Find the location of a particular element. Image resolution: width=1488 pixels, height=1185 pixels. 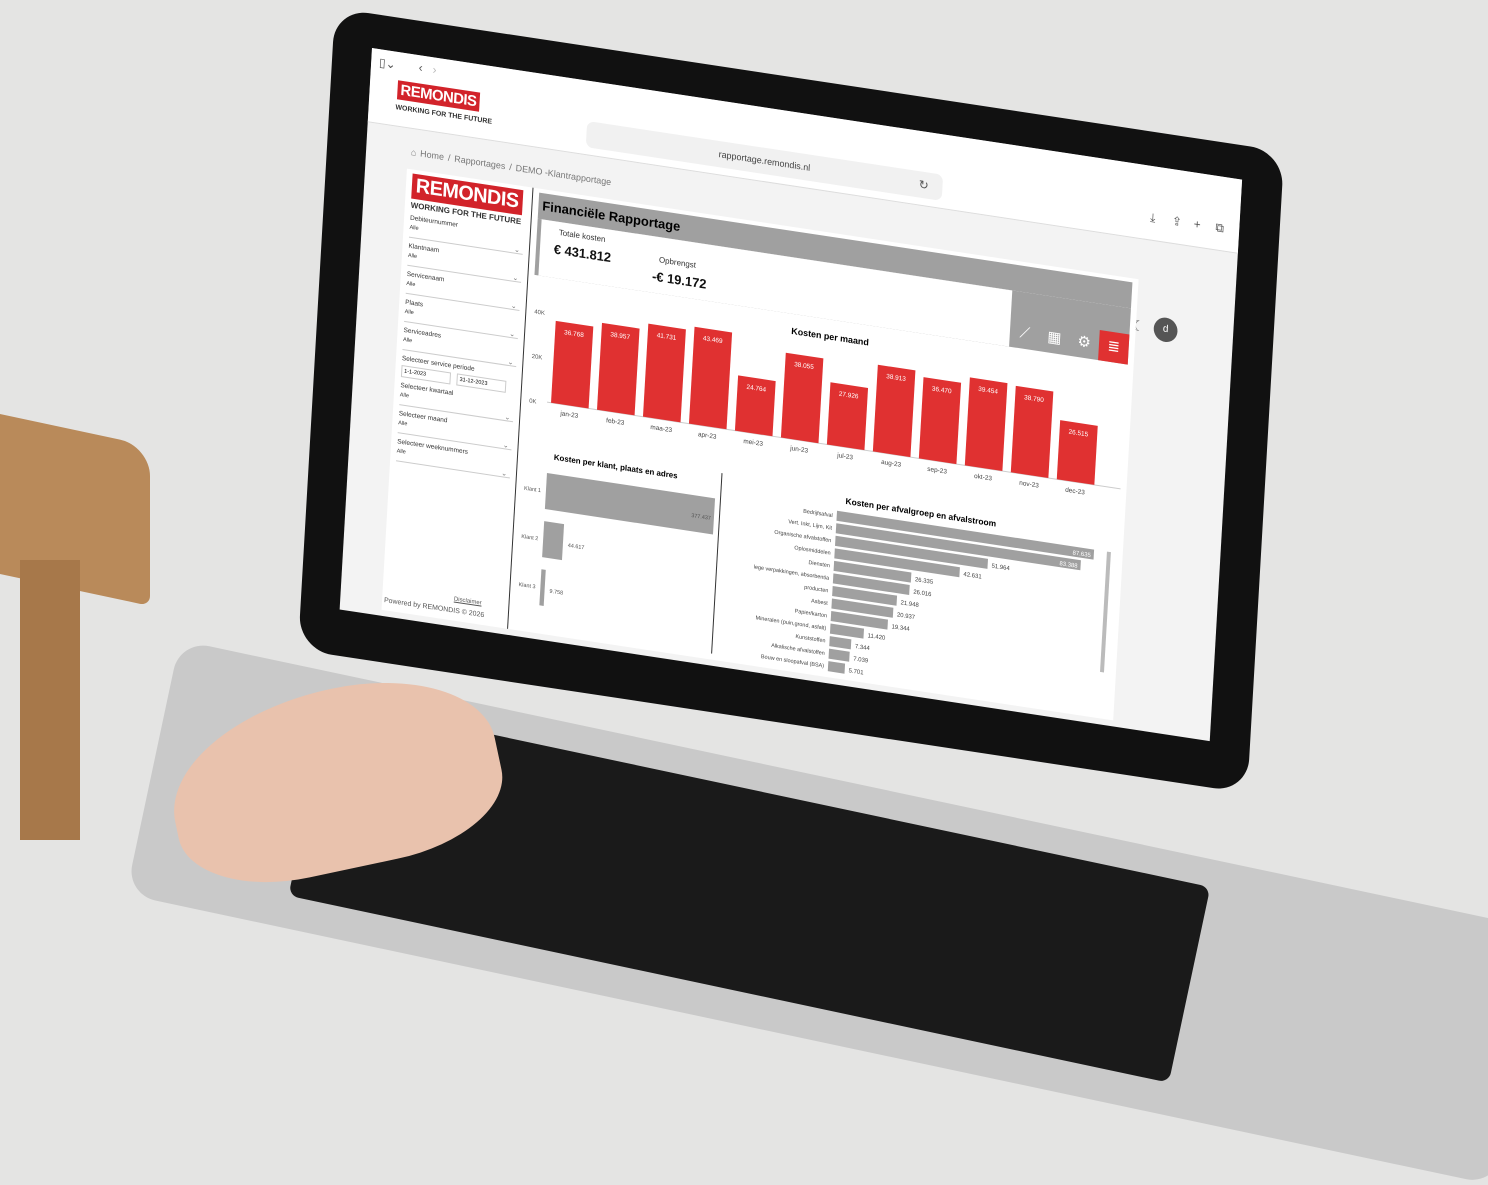

breadcrumb-current: DEMO -Klantrapportage is located at coordinates (563, 175).